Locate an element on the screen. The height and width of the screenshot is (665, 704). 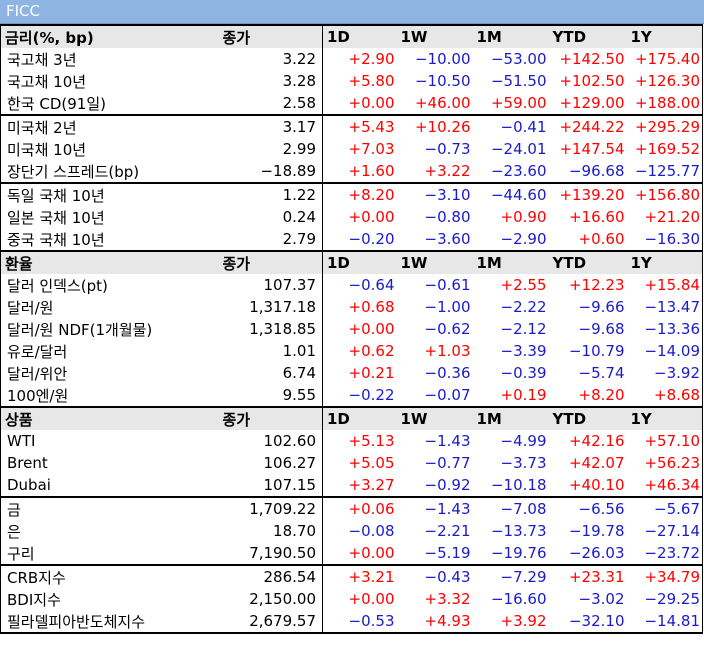
row-change-m1: −19.76 is located at coordinates (518, 553).